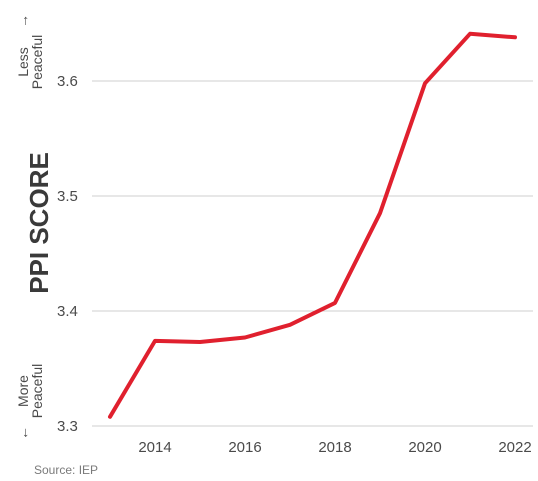 The width and height of the screenshot is (538, 481). I want to click on x-tick-label-3: 2020, so click(424, 447).